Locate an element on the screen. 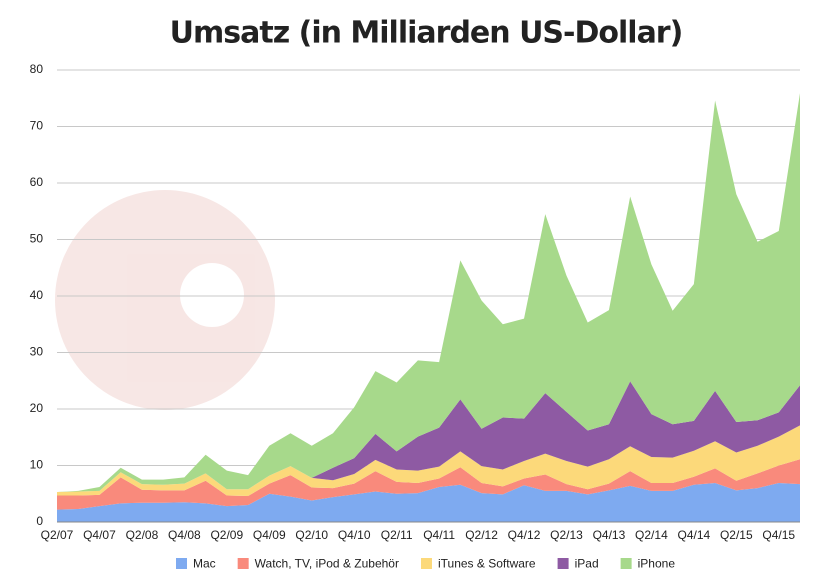  x-tick-label: Q2/11 is located at coordinates (397, 535).